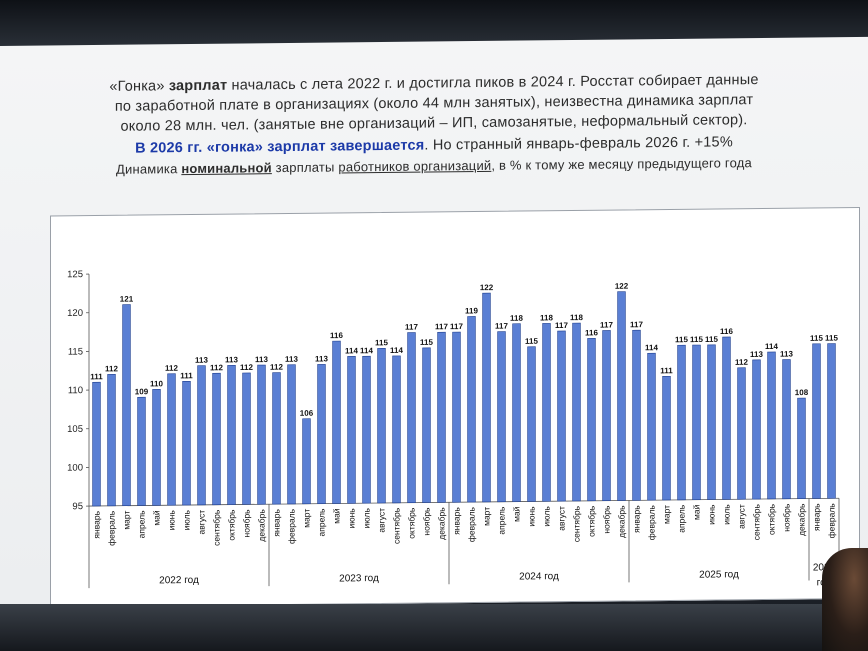 This screenshot has height=651, width=868. What do you see at coordinates (682, 518) in the screenshot?
I see `month-label: апрель` at bounding box center [682, 518].